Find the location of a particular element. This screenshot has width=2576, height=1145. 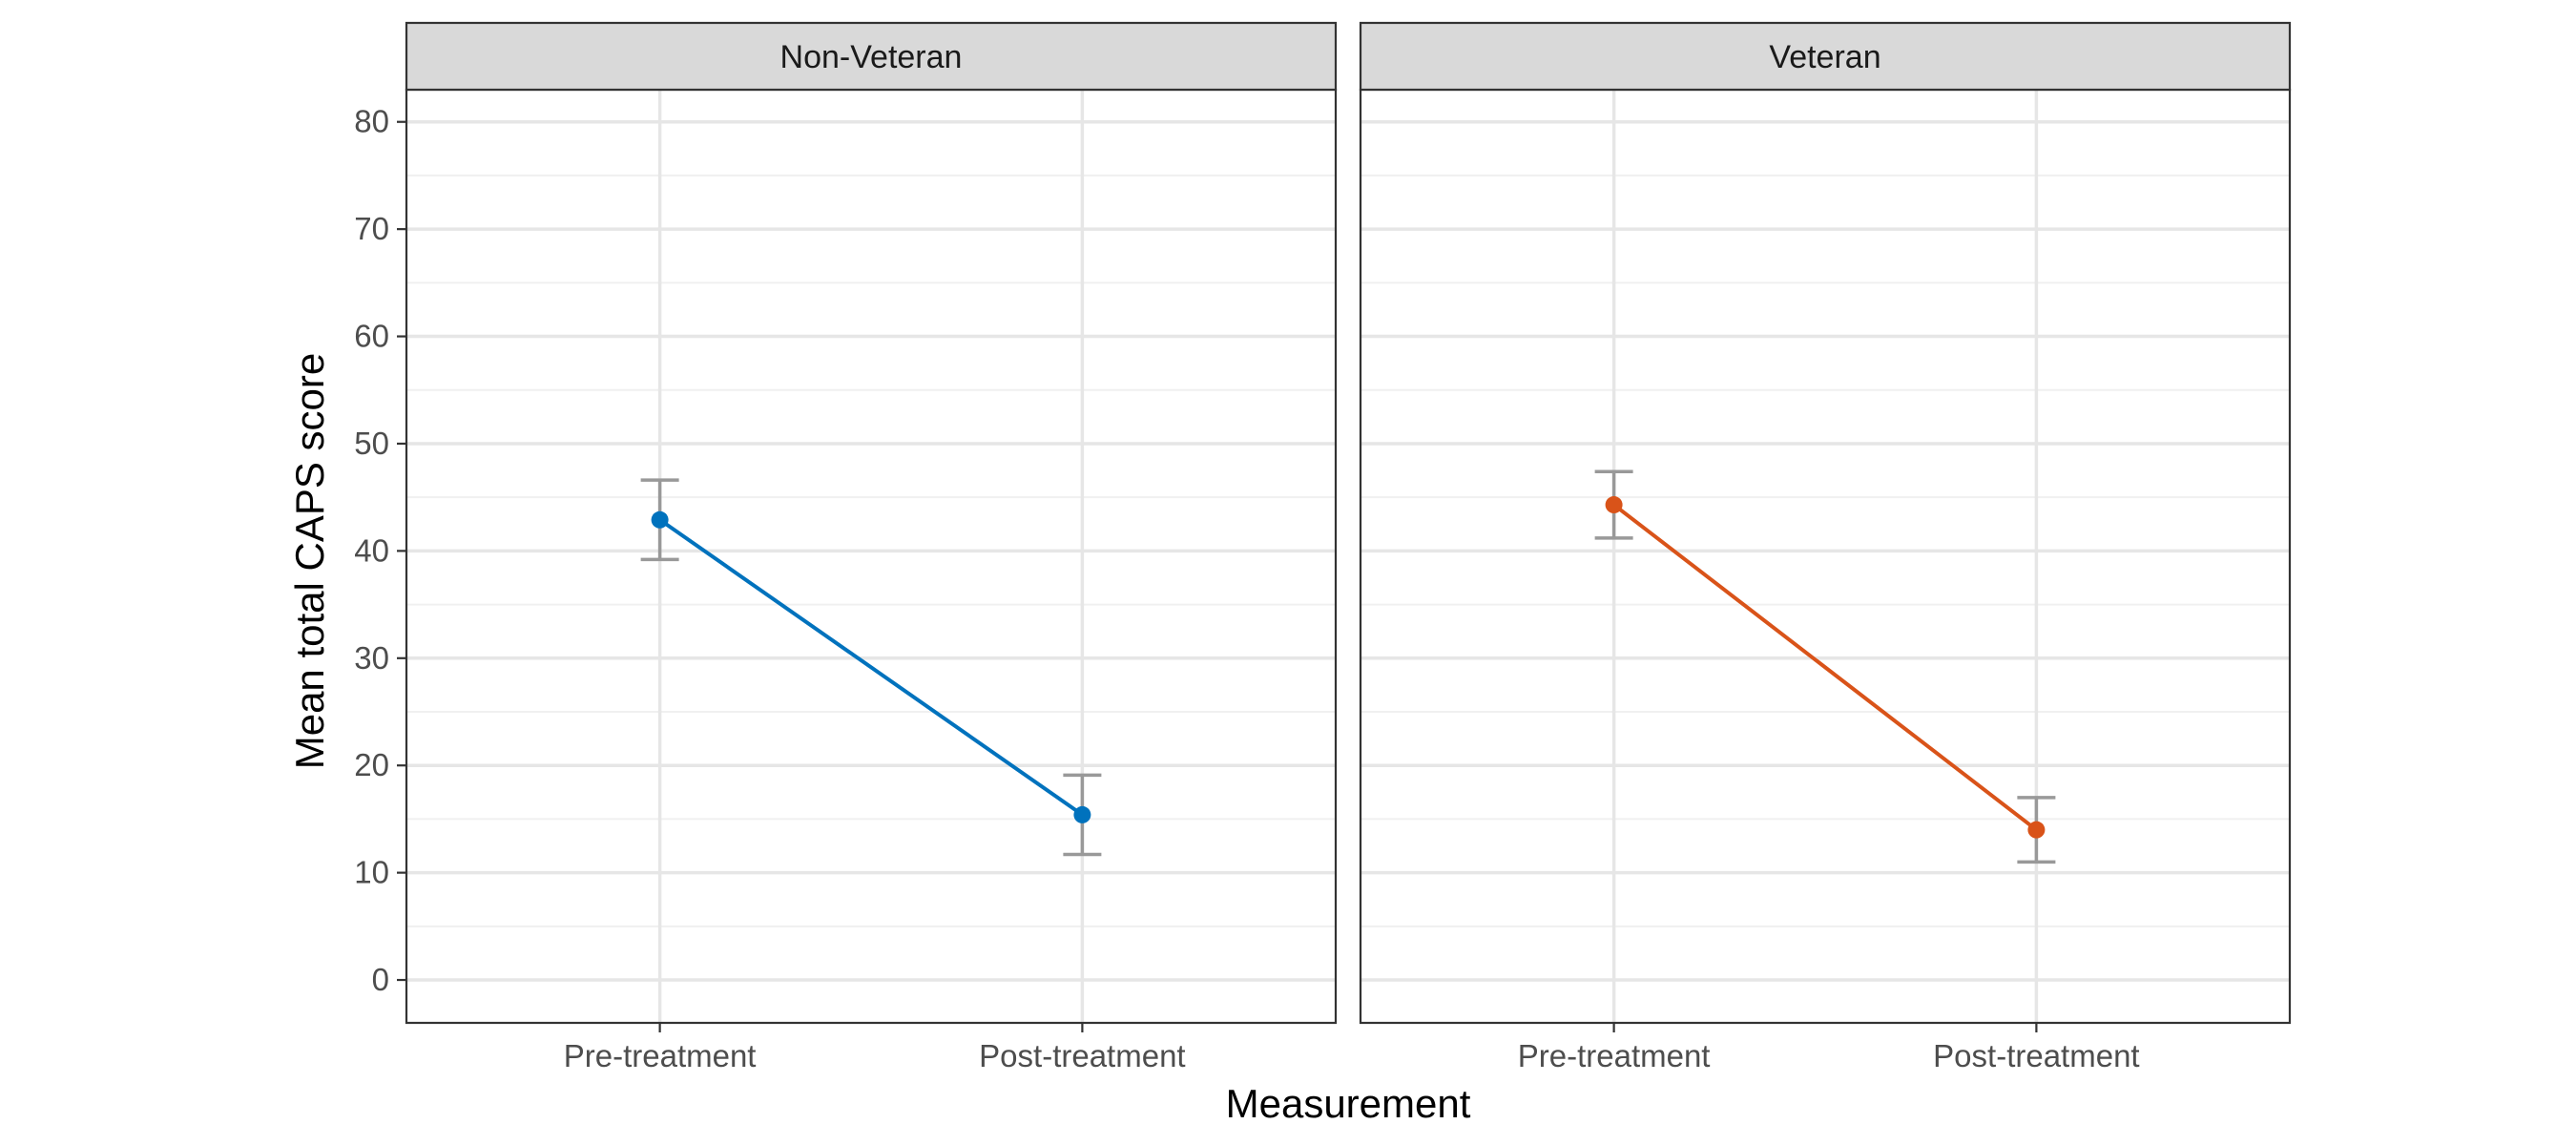

y-axis: 0 10 20 30 40 50 60 70 80 is located at coordinates (380, 550).